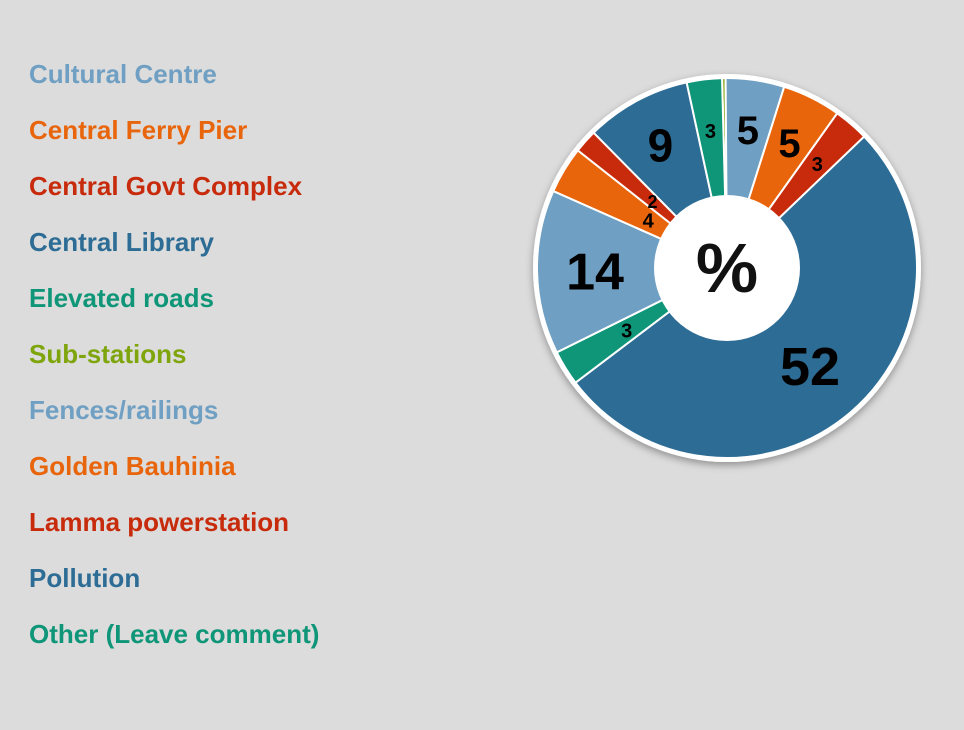 Image resolution: width=964 pixels, height=730 pixels. I want to click on legend-item: Cultural Centre, so click(123, 74).